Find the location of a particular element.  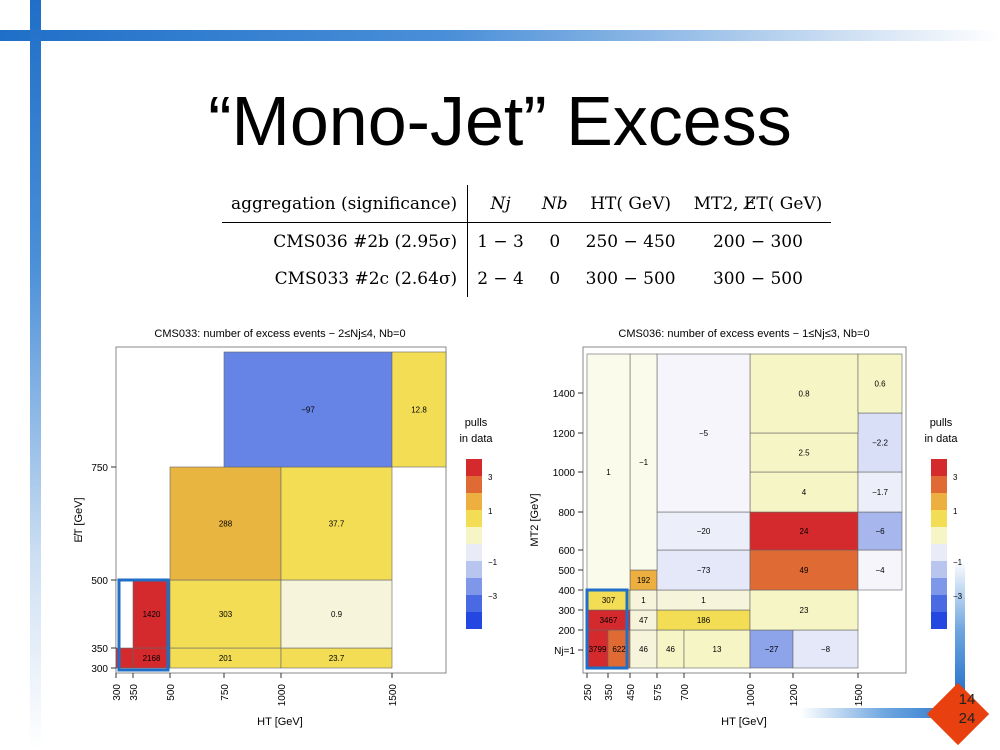

cell-value-label: 288 is located at coordinates (226, 524).